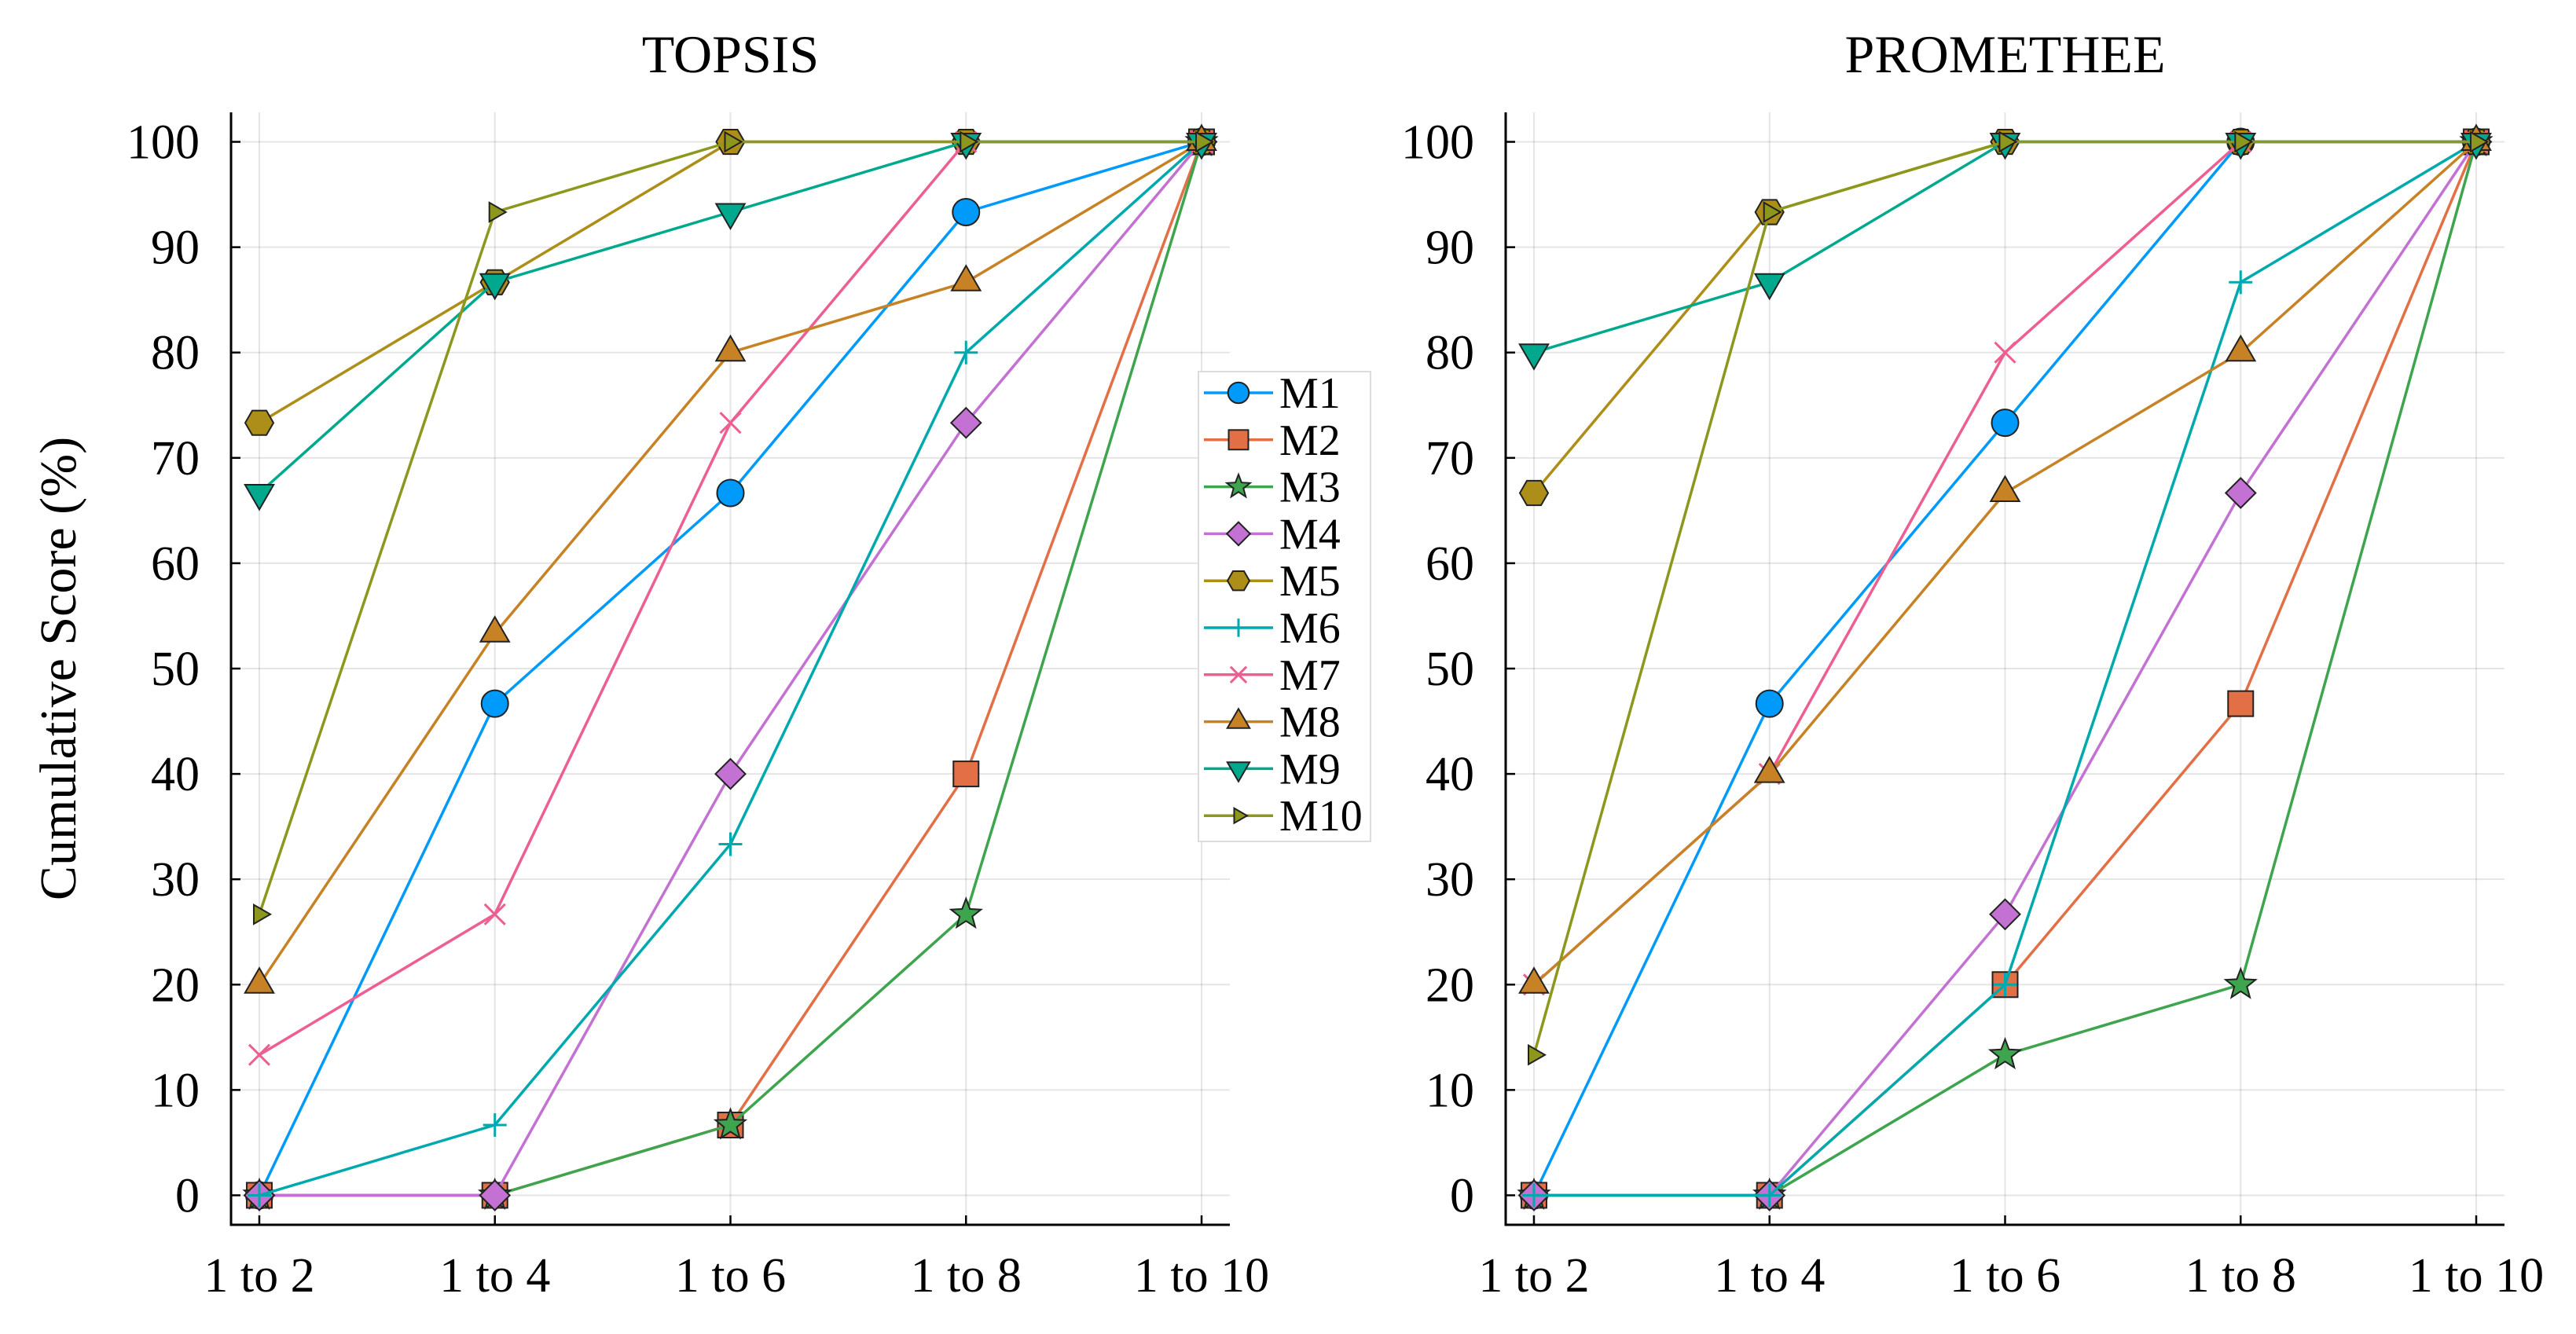 This screenshot has width=2576, height=1334. I want to click on y-tick-label: 70, so click(175, 459).